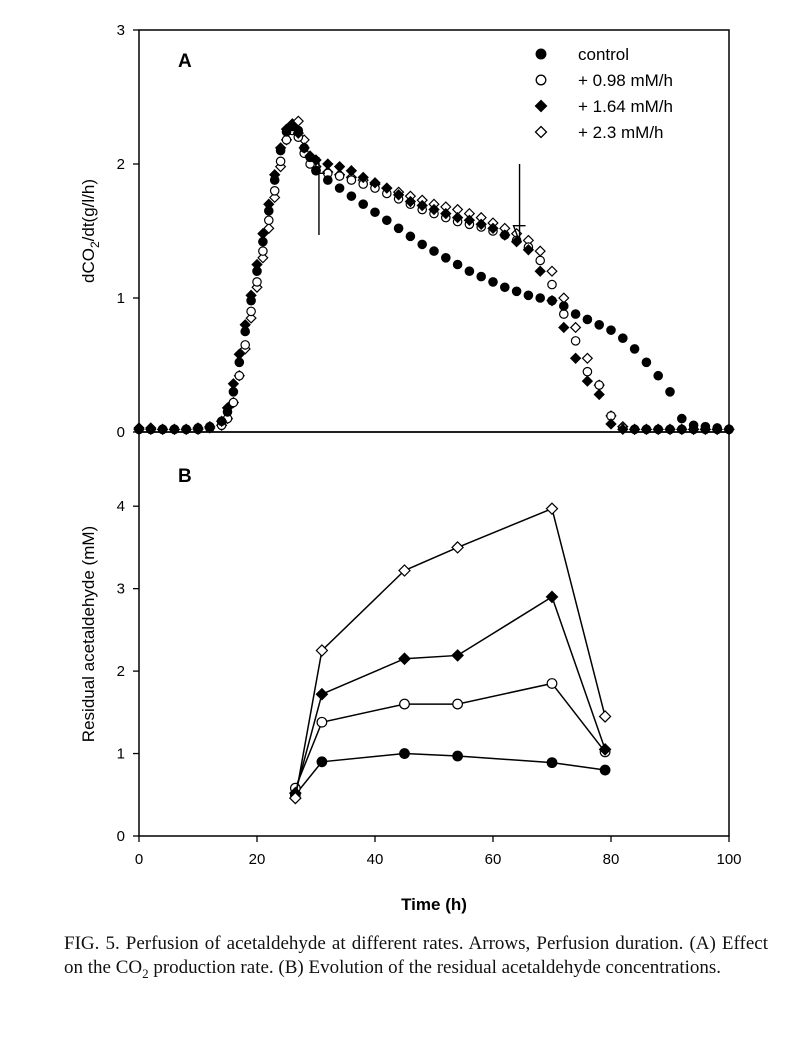 The height and width of the screenshot is (1048, 812). I want to click on legend-item-control: control, so click(582, 54).